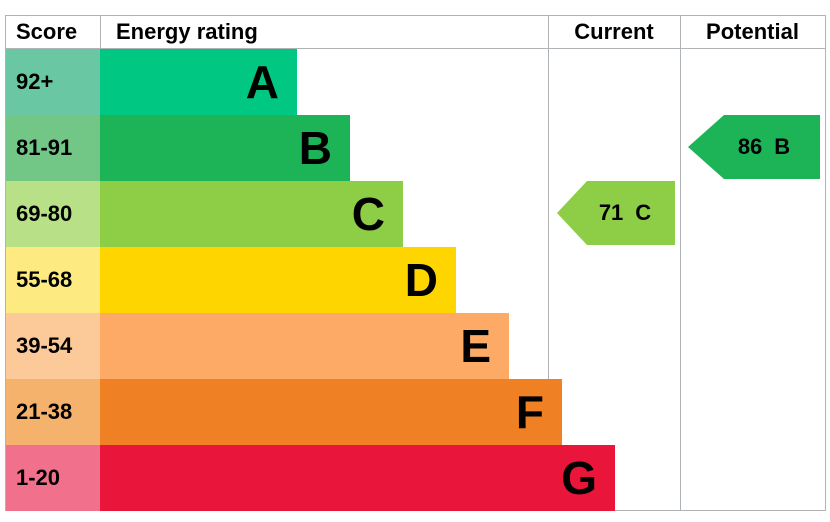 The width and height of the screenshot is (830, 522). Describe the element at coordinates (611, 212) in the screenshot. I see `current-score-value: 71` at that location.